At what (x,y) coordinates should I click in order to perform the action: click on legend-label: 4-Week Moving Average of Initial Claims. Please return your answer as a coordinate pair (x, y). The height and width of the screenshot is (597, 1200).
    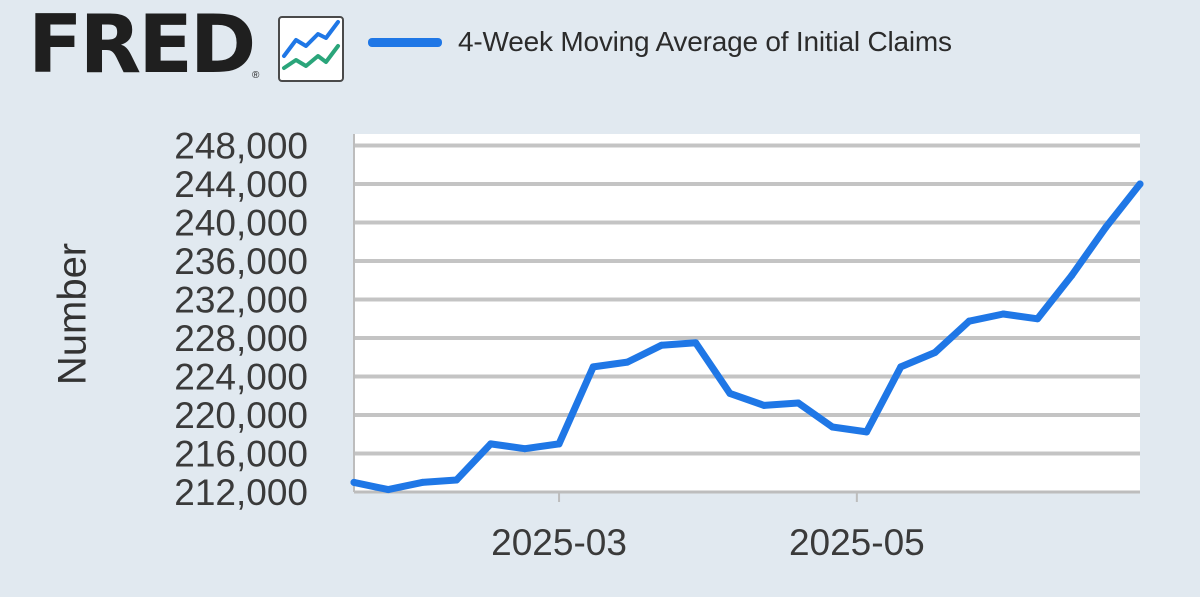
    Looking at the image, I should click on (705, 41).